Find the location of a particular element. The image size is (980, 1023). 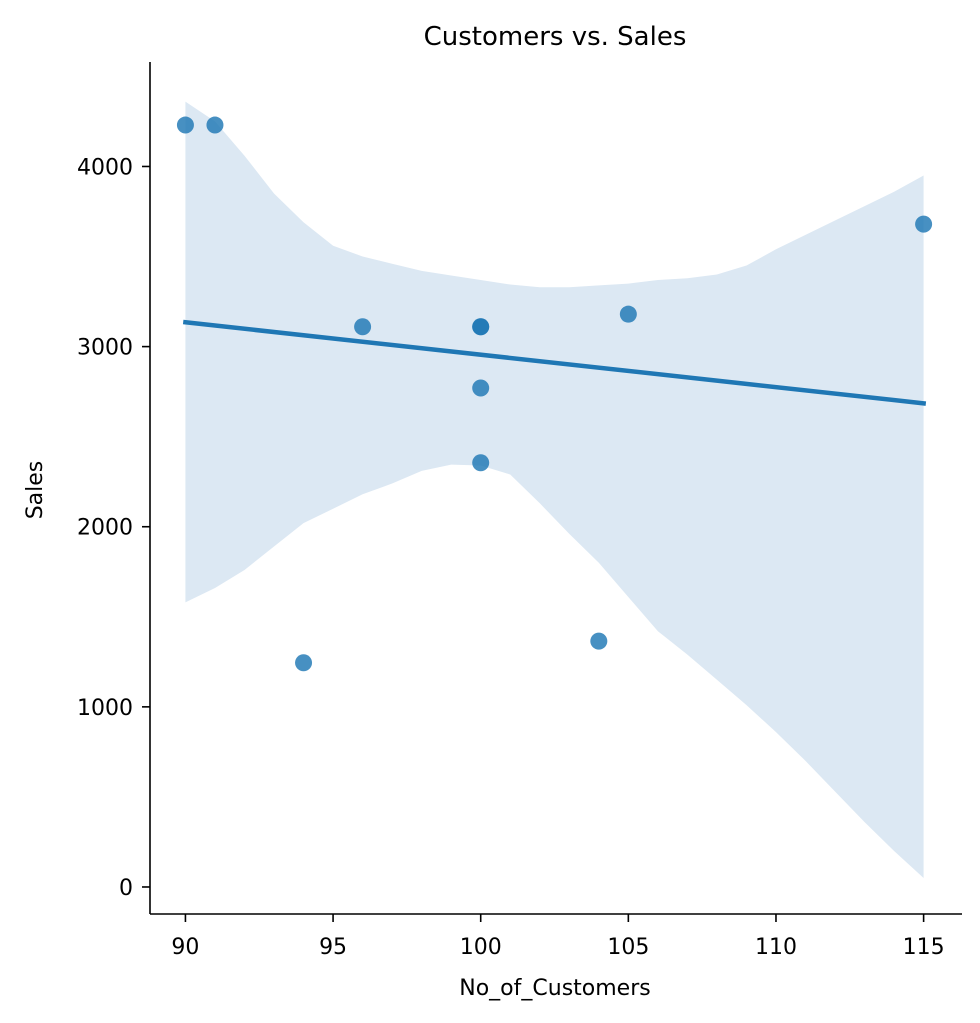

y-ticks-layer: 0 1000 2000 3000 4000 is located at coordinates (113, 528).